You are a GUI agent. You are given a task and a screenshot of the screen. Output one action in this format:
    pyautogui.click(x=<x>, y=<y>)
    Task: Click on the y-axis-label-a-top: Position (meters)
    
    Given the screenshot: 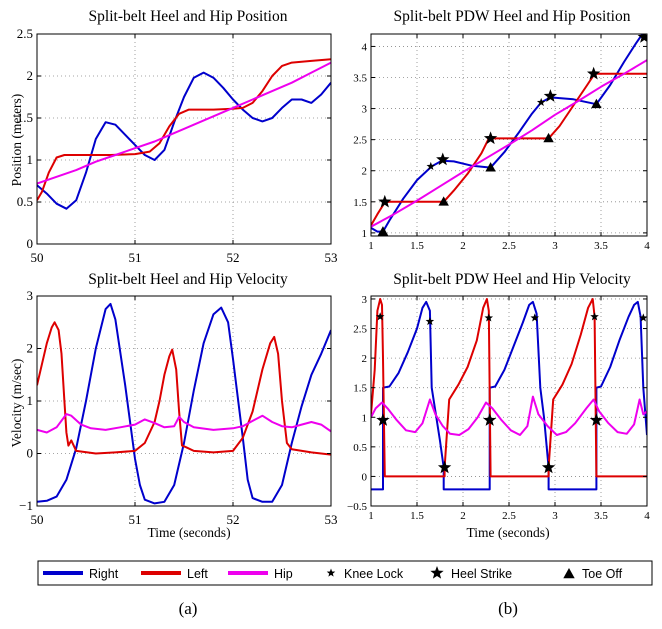 What is the action you would take?
    pyautogui.click(x=16, y=140)
    